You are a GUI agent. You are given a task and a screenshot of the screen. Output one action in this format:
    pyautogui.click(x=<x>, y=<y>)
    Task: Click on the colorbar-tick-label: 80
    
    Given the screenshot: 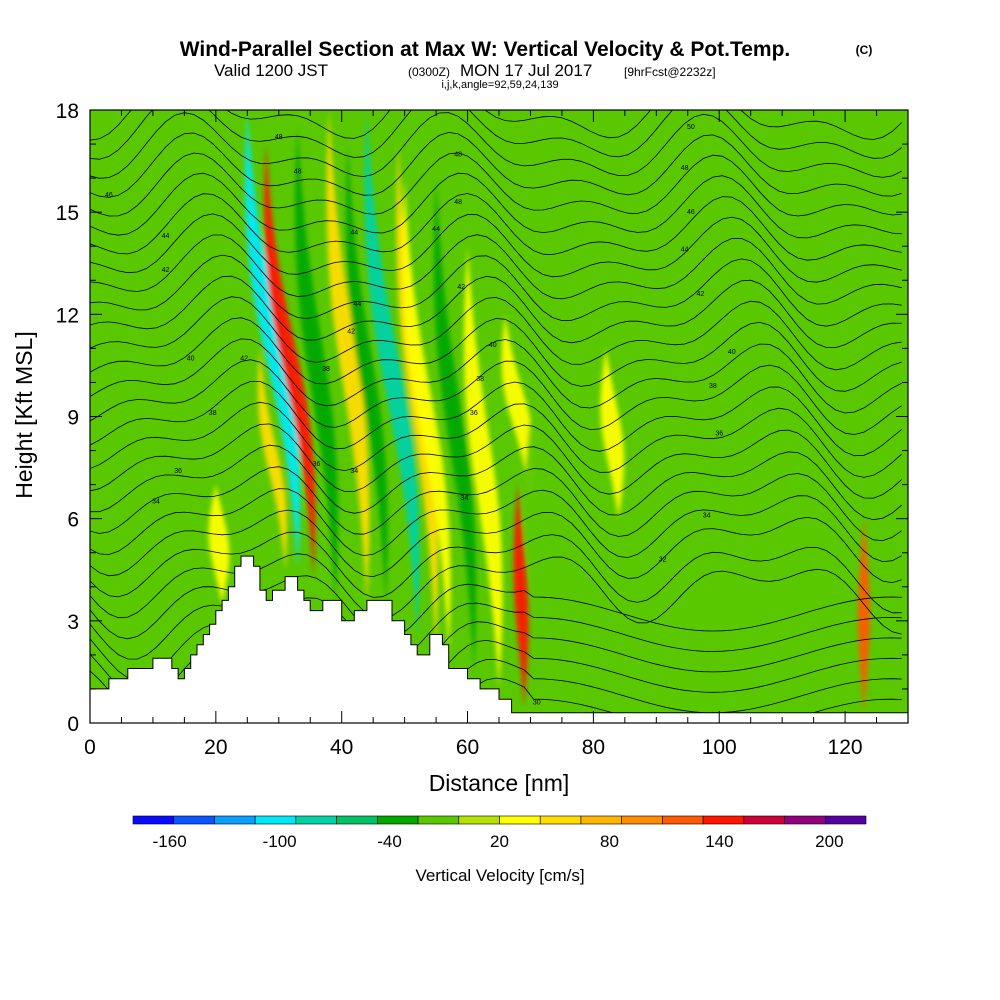 What is the action you would take?
    pyautogui.click(x=609, y=841)
    